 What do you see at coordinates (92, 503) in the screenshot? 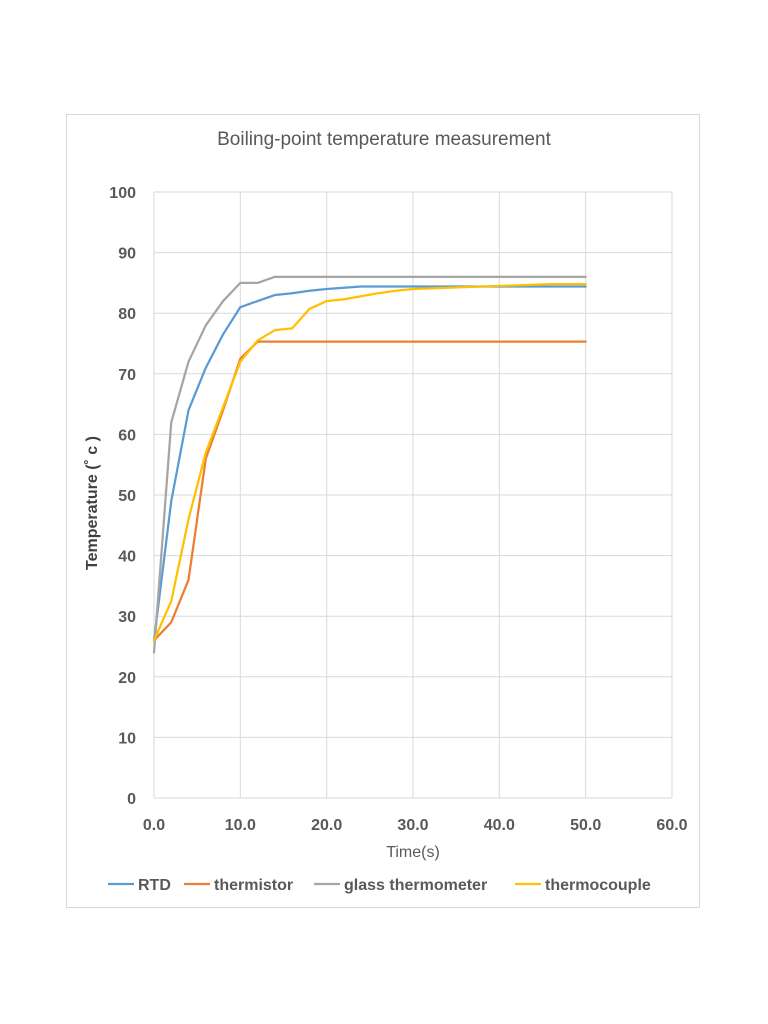
I see `y-axis-title: Temperature (˚ c )` at bounding box center [92, 503].